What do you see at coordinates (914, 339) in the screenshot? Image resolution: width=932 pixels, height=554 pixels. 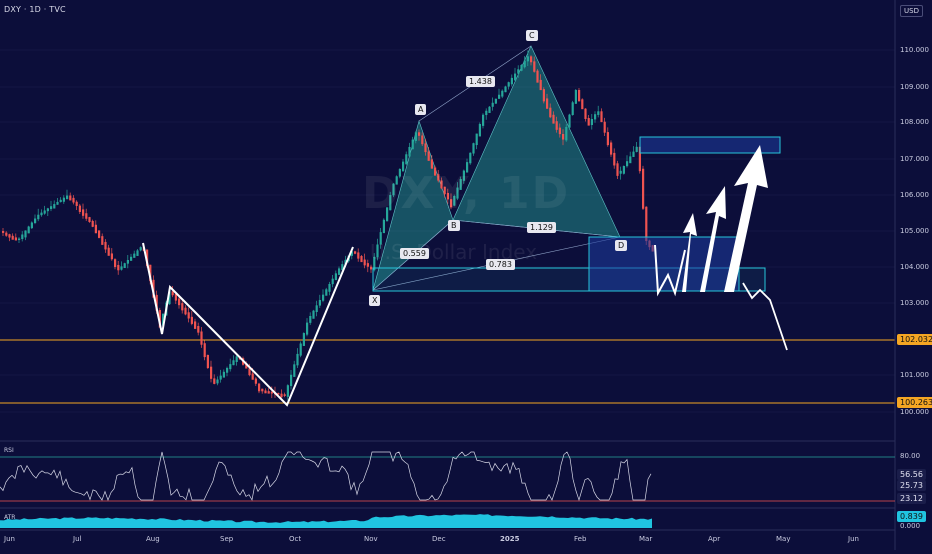 I see `price-tag-102: 102.032` at bounding box center [914, 339].